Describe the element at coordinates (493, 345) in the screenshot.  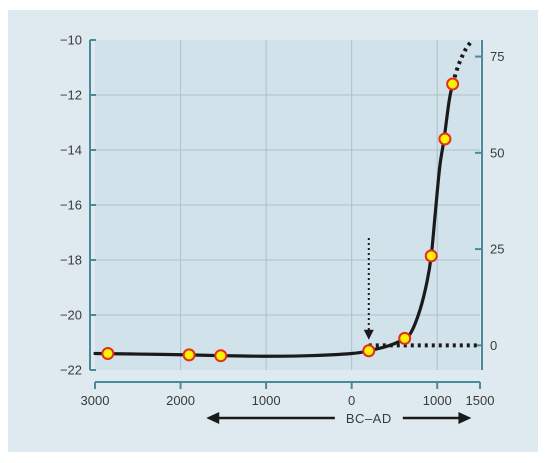
I see `right-tick-label: 0` at that location.